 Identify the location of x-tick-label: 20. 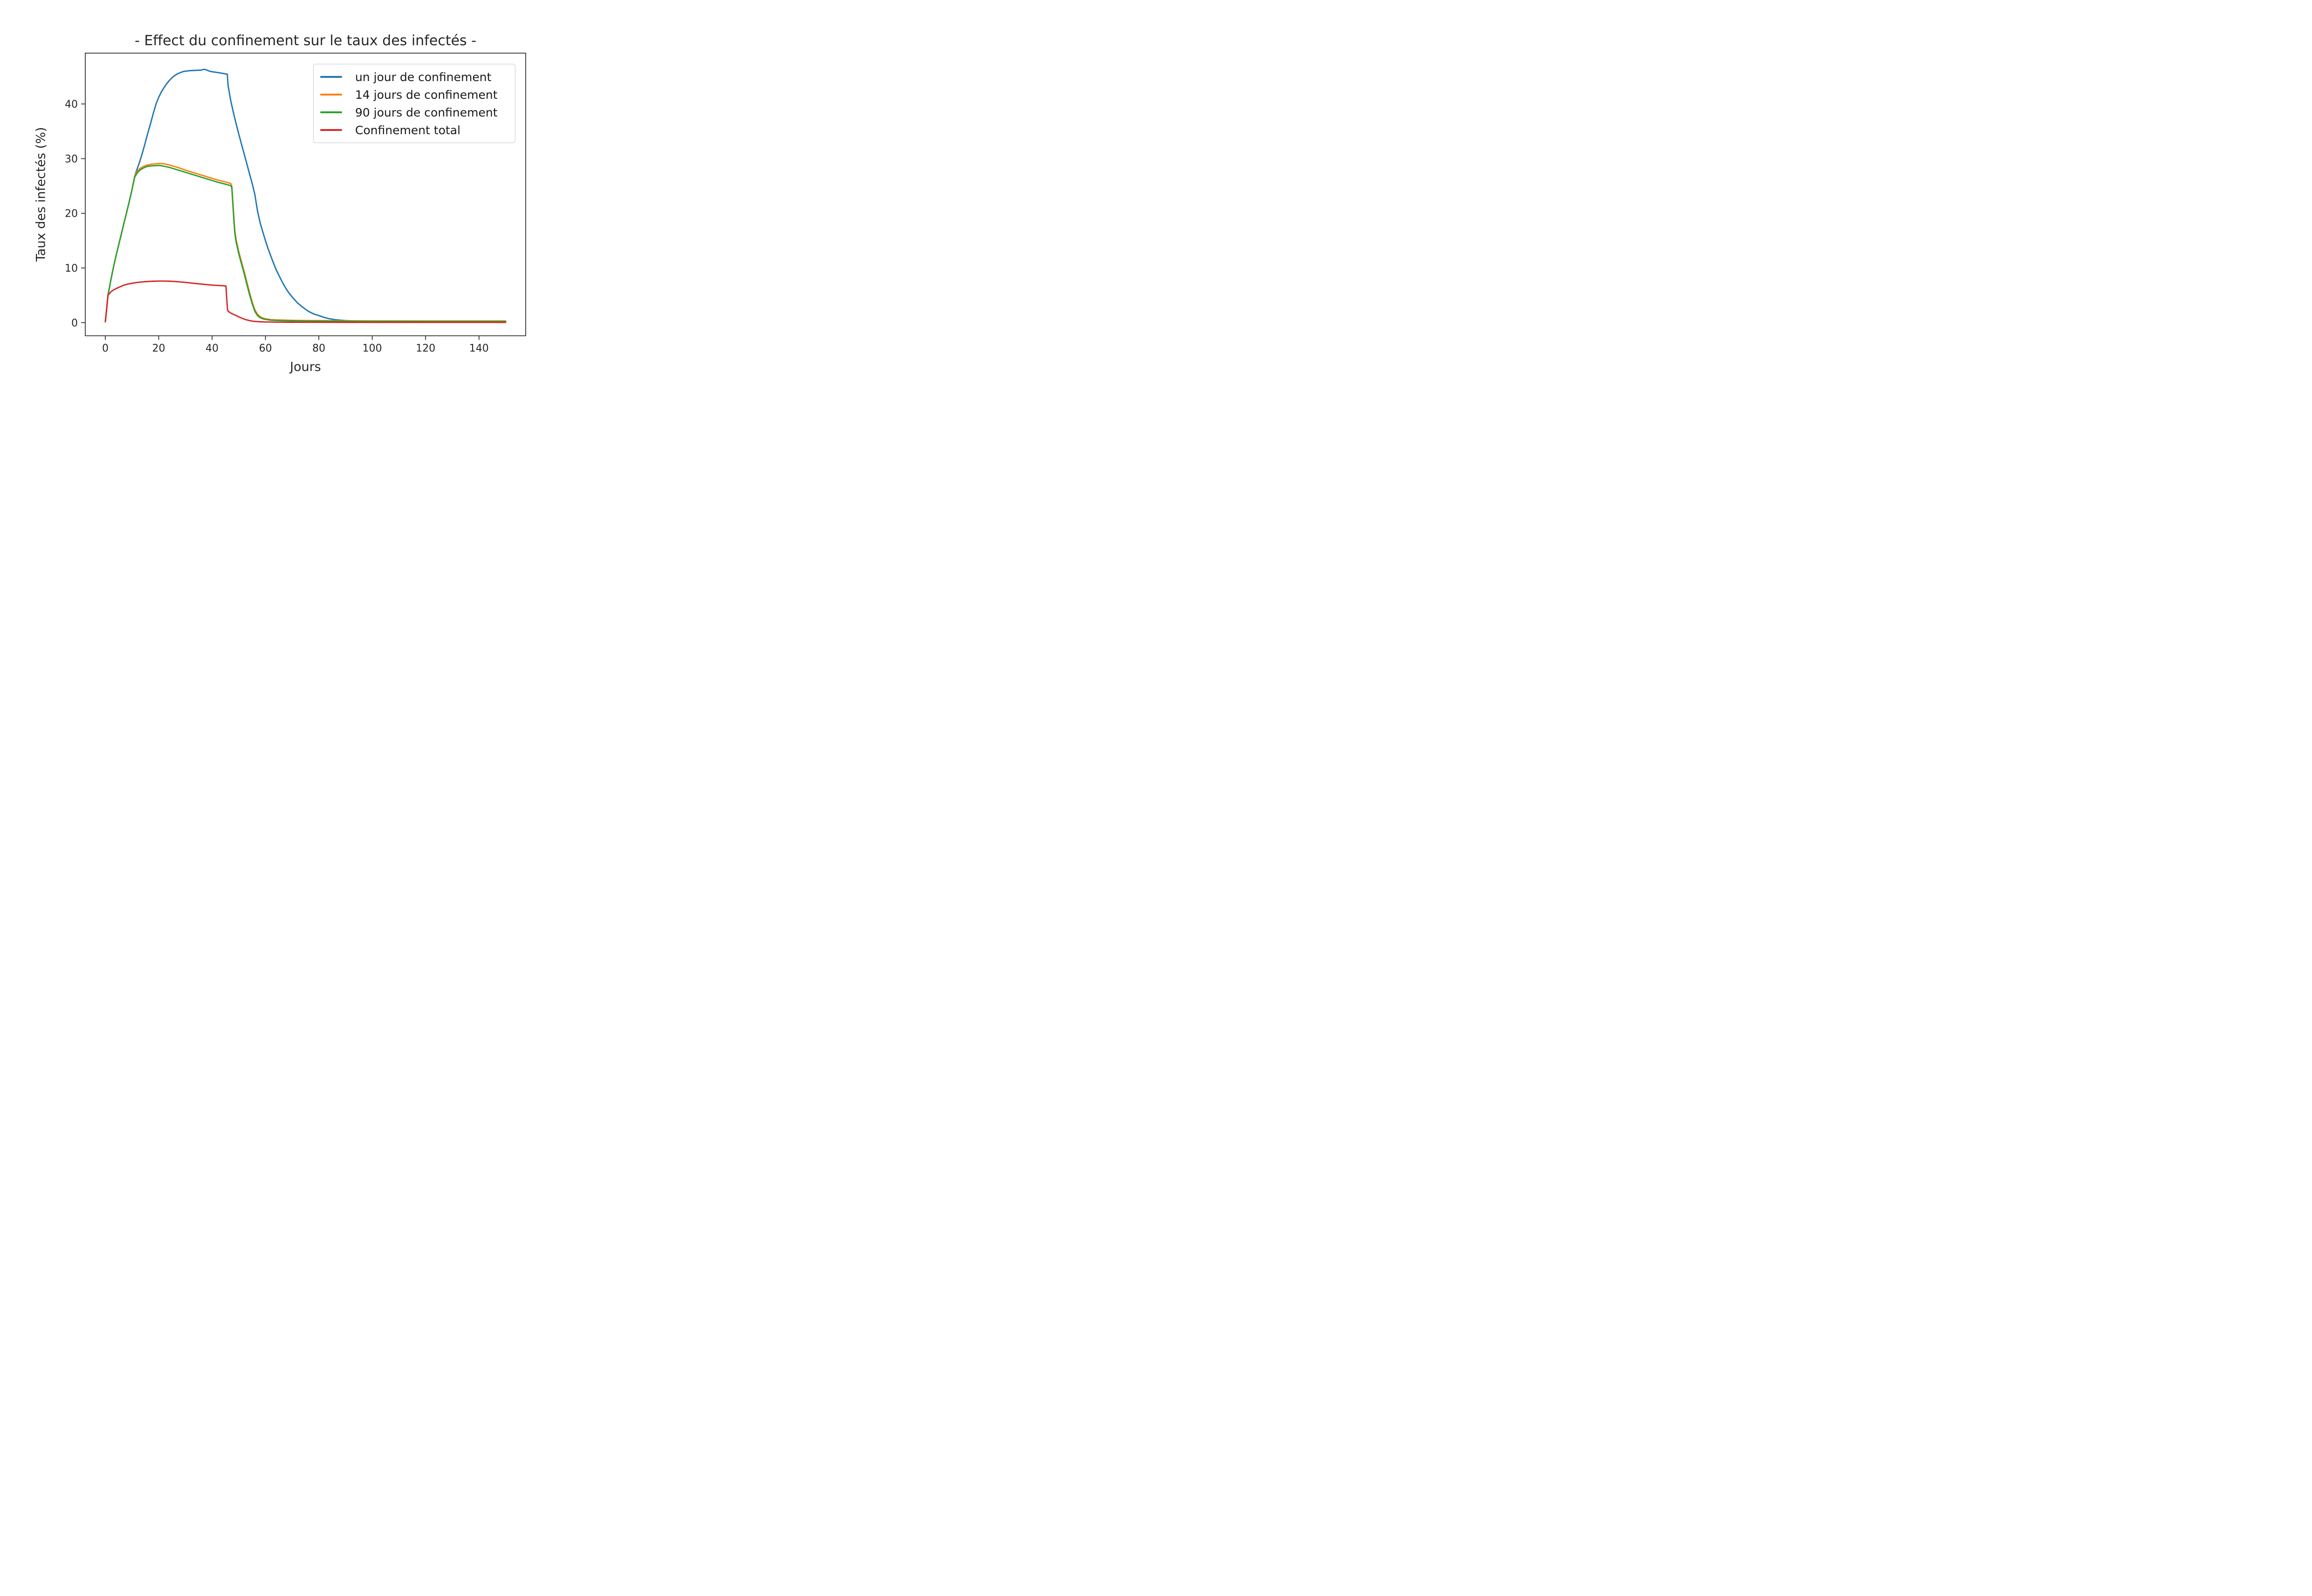
(158, 349).